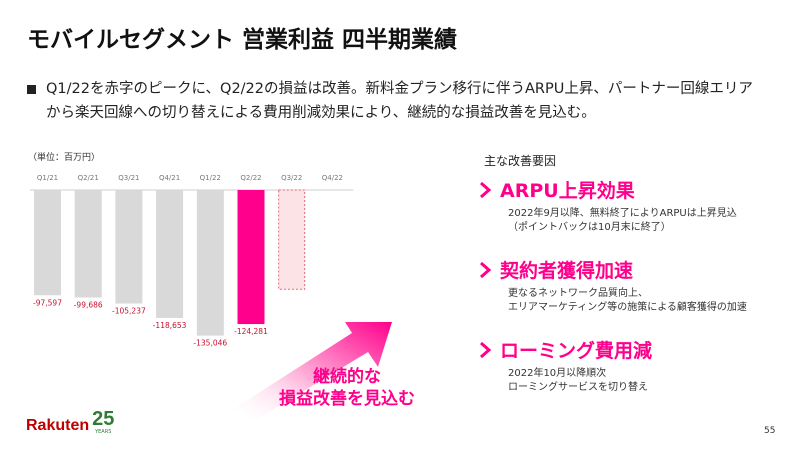 This screenshot has height=450, width=800. Describe the element at coordinates (567, 191) in the screenshot. I see `driver-title: ARPU上昇効果` at that location.